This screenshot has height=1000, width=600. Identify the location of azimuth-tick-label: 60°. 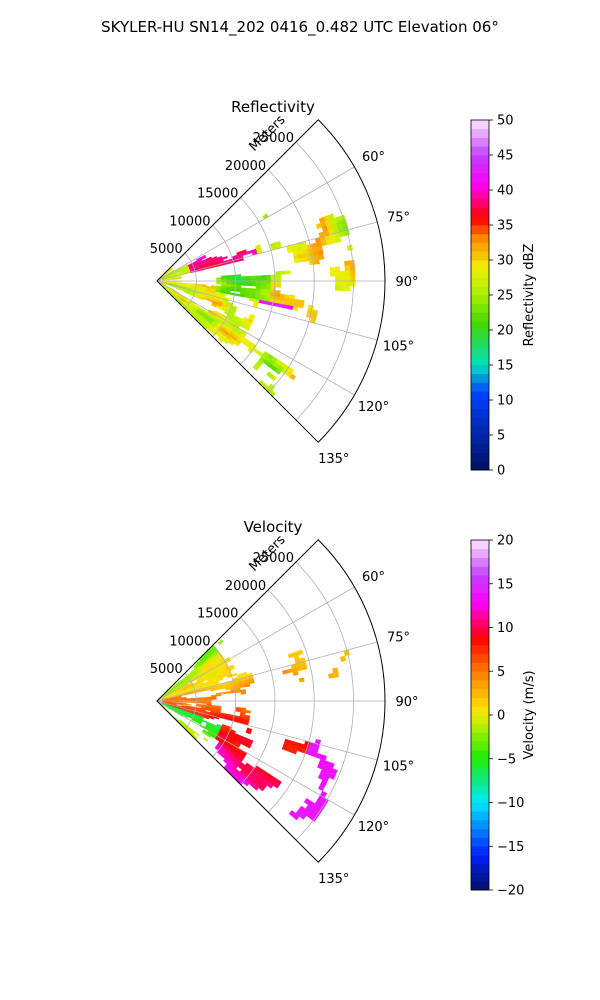
(373, 577).